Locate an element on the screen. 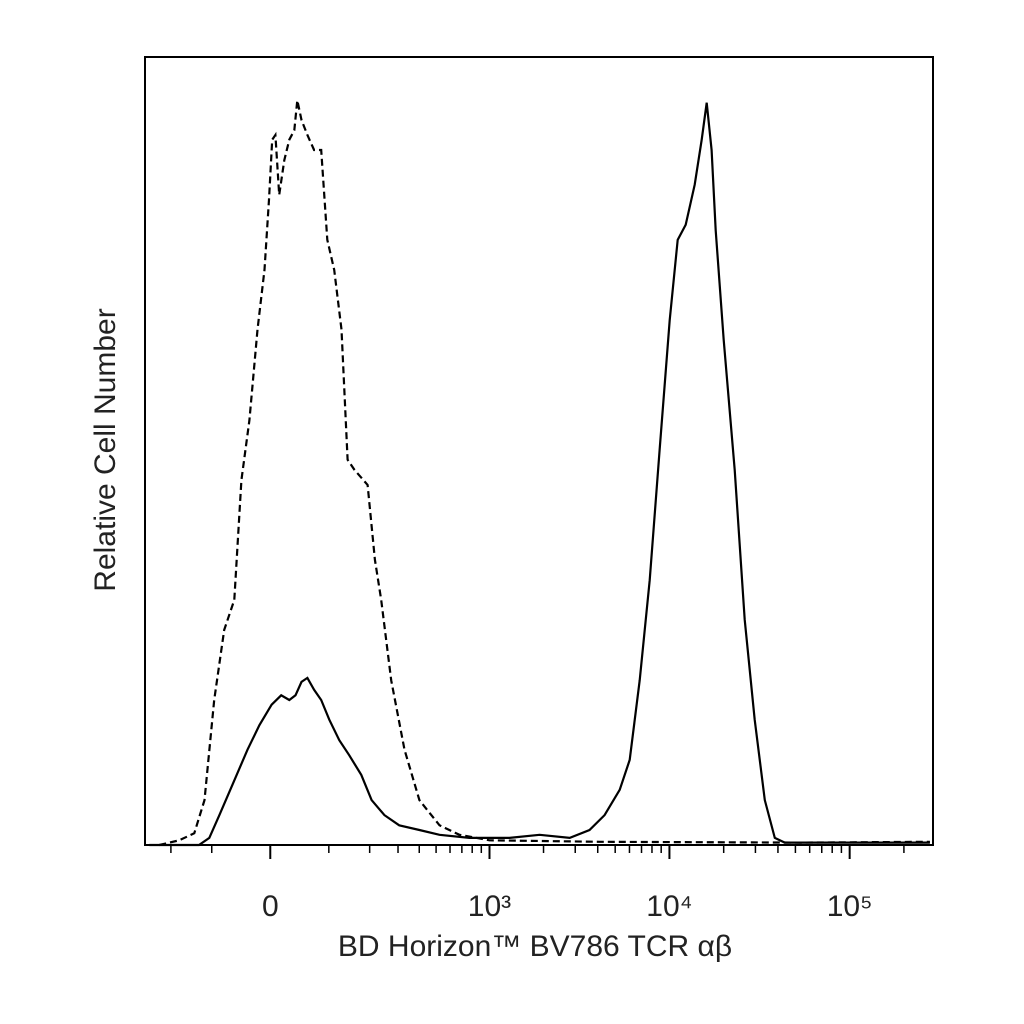  x-tick-label: 10⁴ is located at coordinates (669, 906).